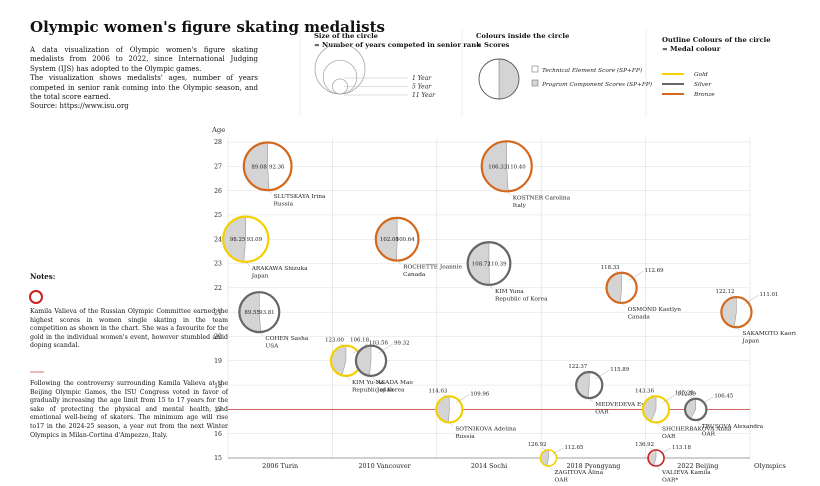 The height and width of the screenshot is (486, 820). I want to click on skater-arakawa-1-tes-value: 98.25, so click(238, 240).